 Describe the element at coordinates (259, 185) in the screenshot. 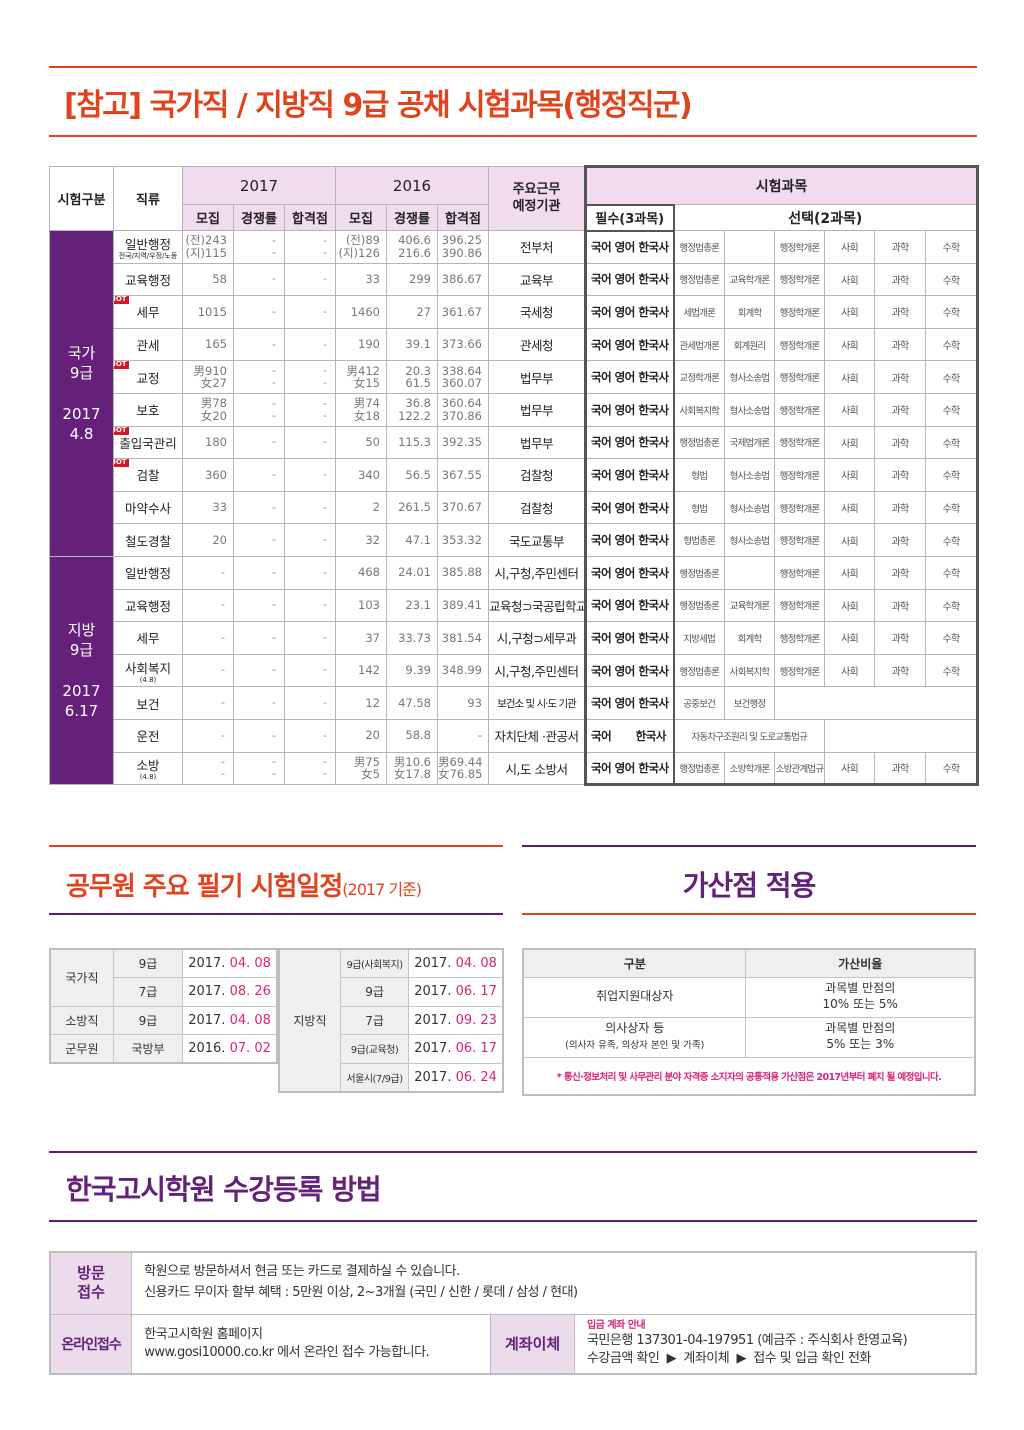

I see `header-2017: 2017` at that location.